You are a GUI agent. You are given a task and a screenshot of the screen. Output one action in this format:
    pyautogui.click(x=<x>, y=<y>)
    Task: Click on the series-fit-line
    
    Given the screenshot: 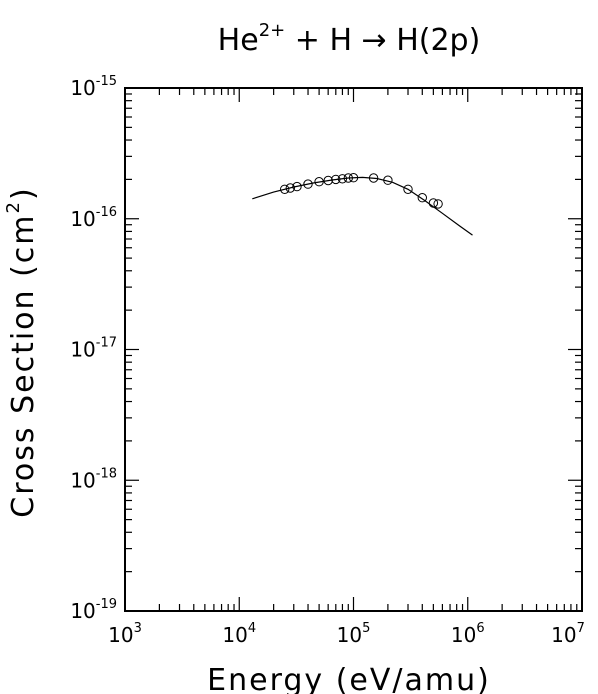 What is the action you would take?
    pyautogui.click(x=362, y=206)
    